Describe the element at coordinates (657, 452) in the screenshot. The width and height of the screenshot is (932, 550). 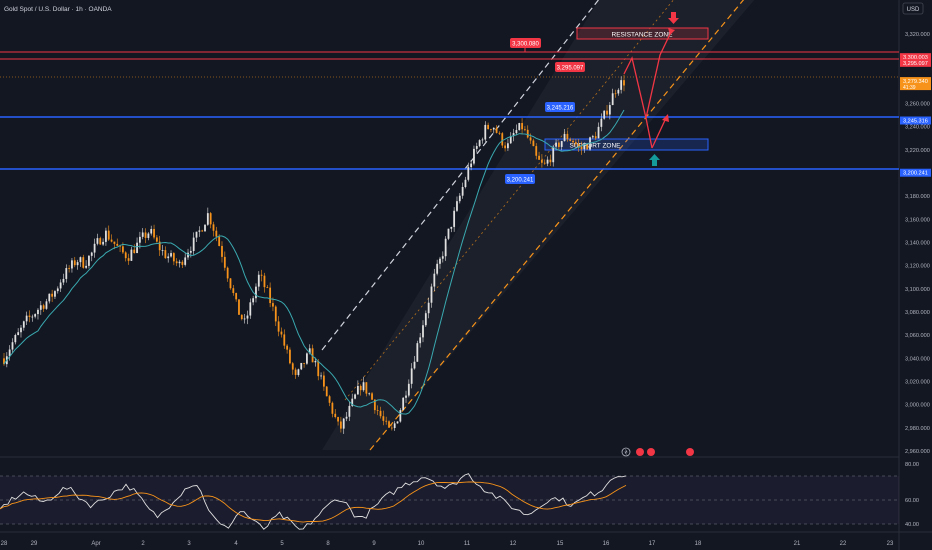
I see `event-icons` at that location.